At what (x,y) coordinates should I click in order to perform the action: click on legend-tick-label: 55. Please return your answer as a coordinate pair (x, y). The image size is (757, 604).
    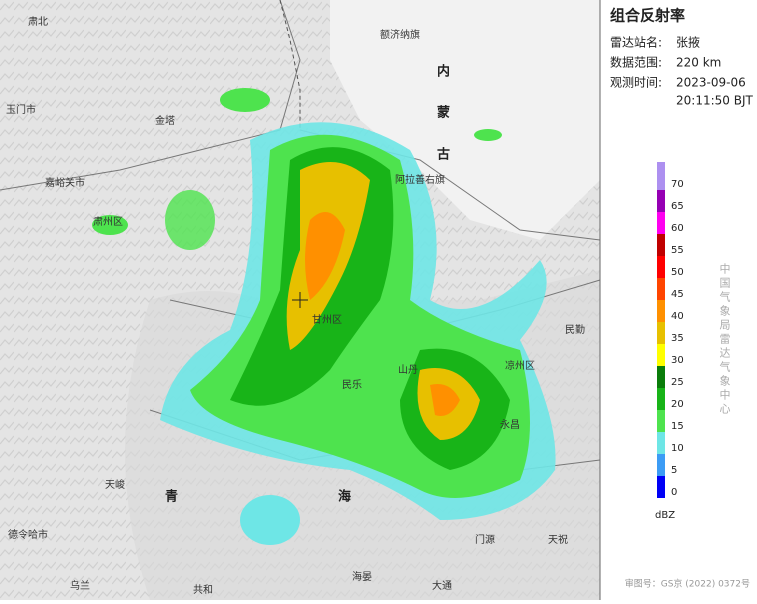
    Looking at the image, I should click on (677, 250).